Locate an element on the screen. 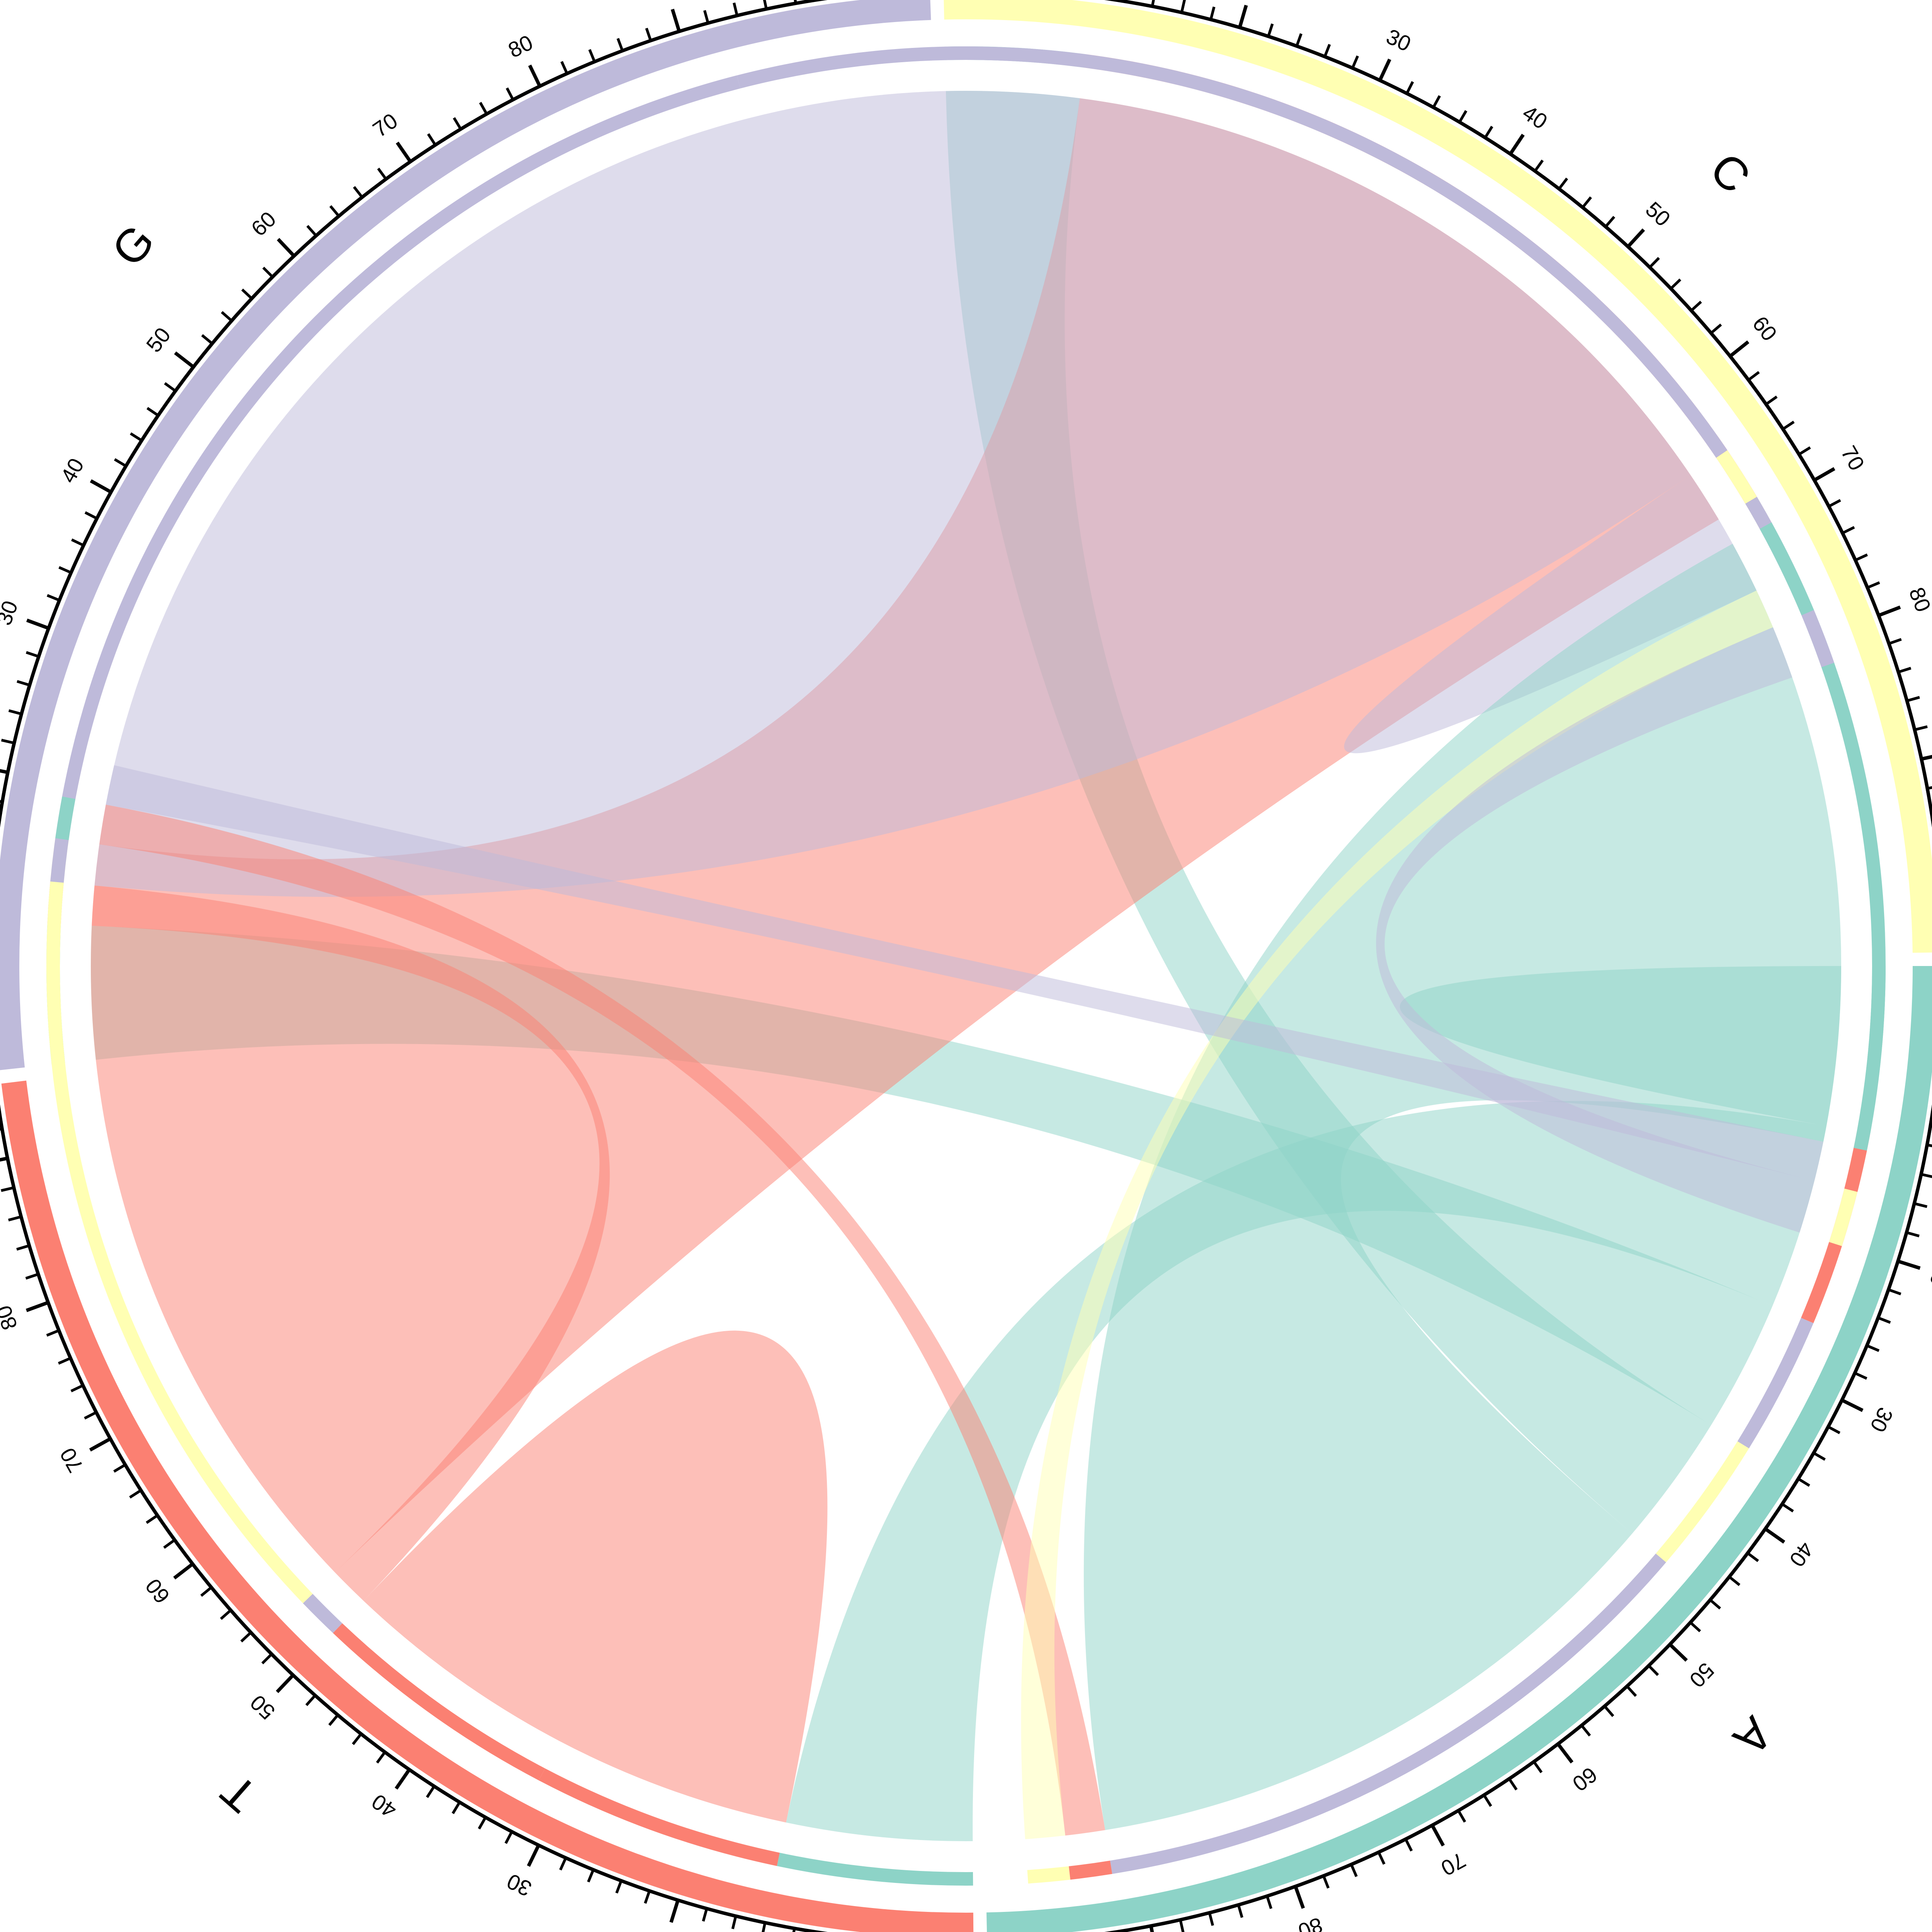 Image resolution: width=1932 pixels, height=1932 pixels. band-T-A is located at coordinates (875, 1869).